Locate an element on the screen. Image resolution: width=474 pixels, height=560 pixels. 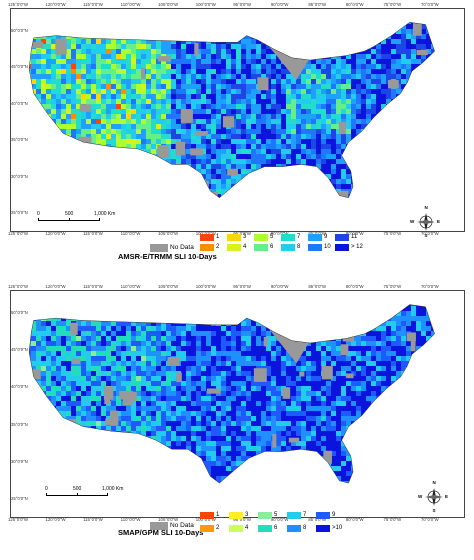
legend-label: 11 is located at coordinates (354, 237).